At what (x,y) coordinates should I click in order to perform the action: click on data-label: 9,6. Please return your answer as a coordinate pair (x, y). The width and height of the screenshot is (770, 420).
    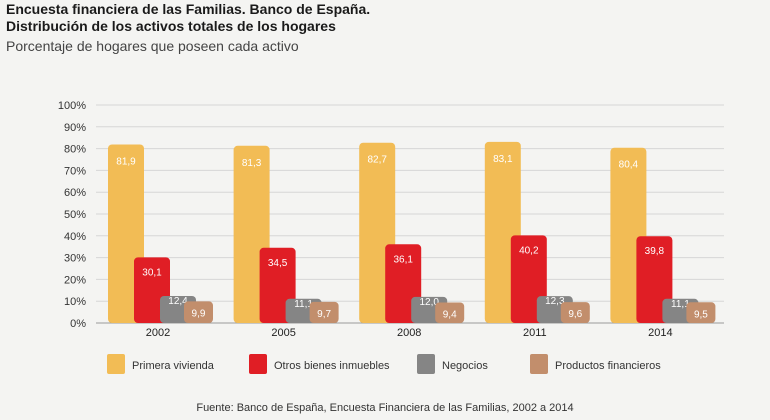
    Looking at the image, I should click on (575, 314).